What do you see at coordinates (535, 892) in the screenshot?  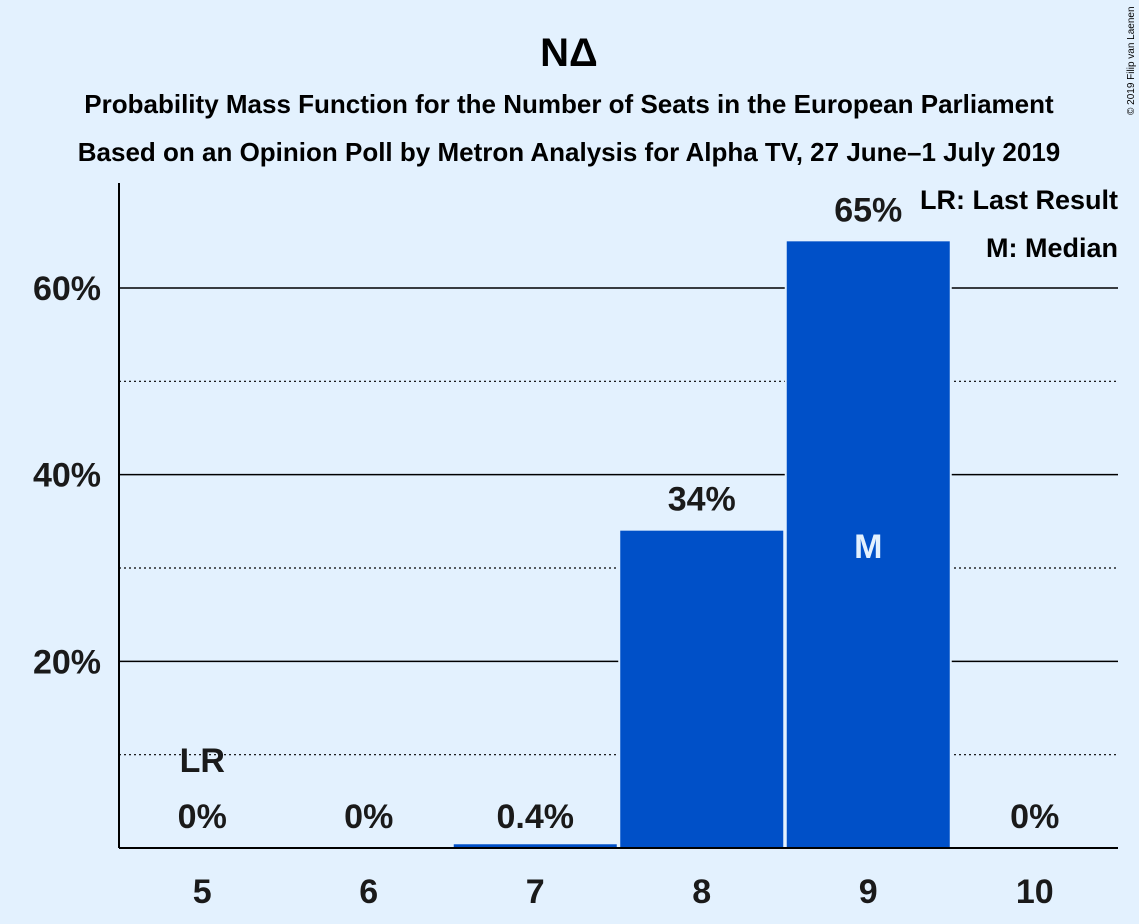 I see `x-tick-label-7: 7` at bounding box center [535, 892].